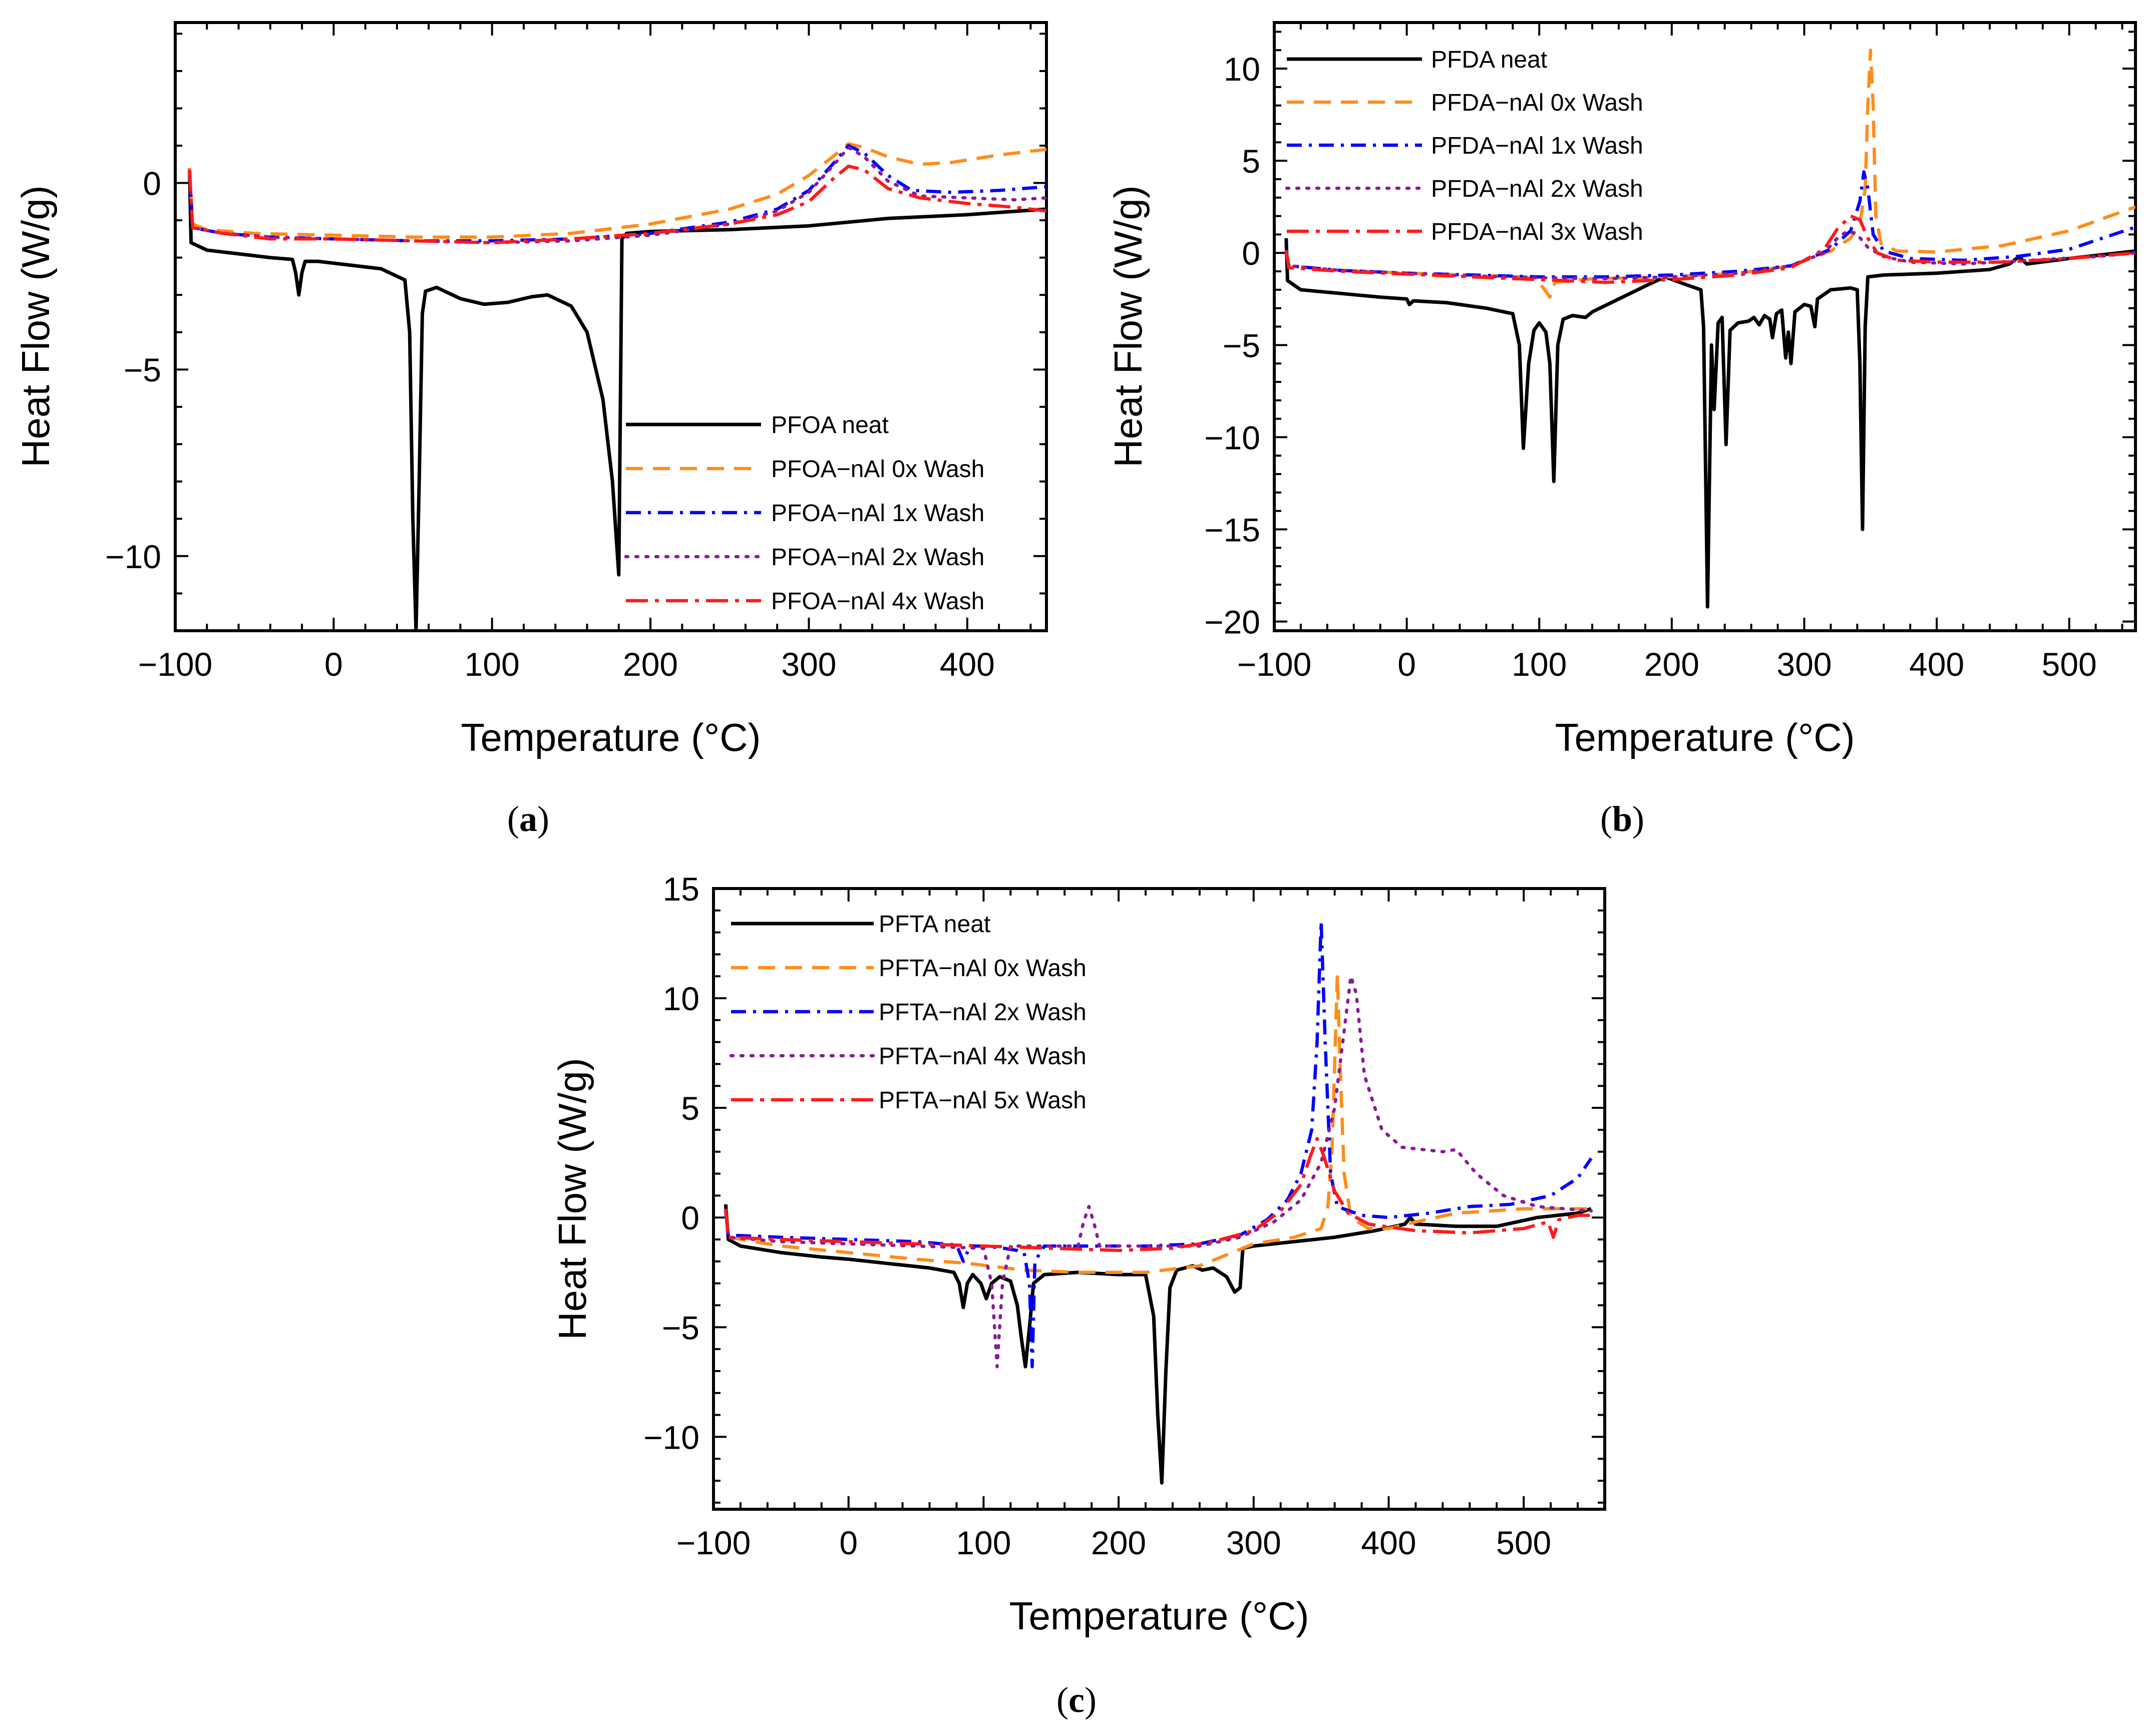 This screenshot has width=2156, height=1733. I want to click on x-axis-title-a: Temperature (°C), so click(611, 737).